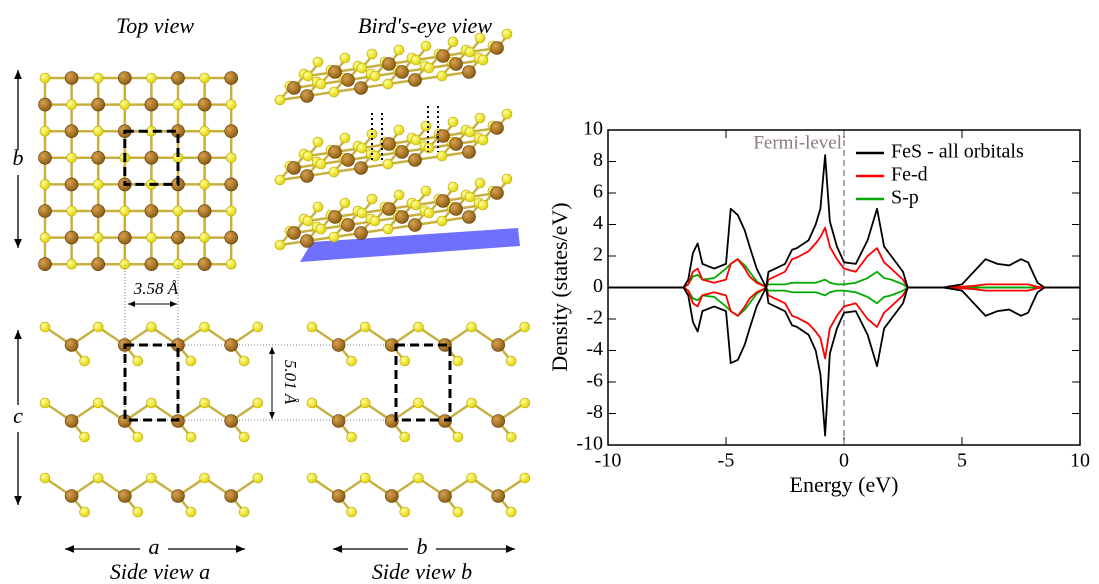 This screenshot has width=1099, height=584. What do you see at coordinates (138, 171) in the screenshot?
I see `top-view` at bounding box center [138, 171].